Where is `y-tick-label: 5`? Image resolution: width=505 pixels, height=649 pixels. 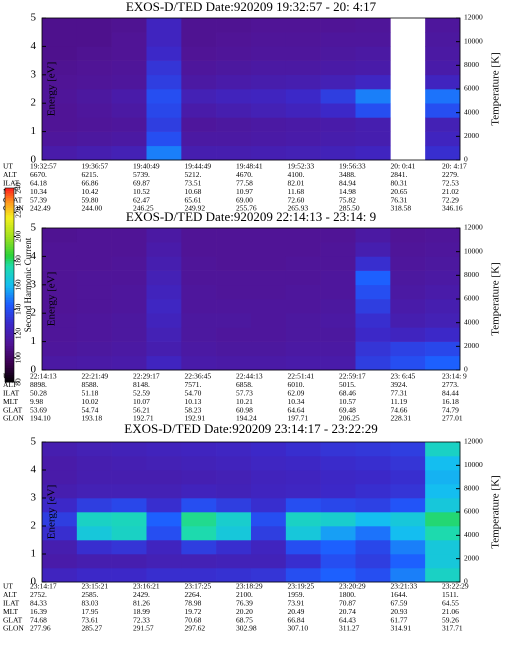 y-tick-label: 5 is located at coordinates (34, 228).